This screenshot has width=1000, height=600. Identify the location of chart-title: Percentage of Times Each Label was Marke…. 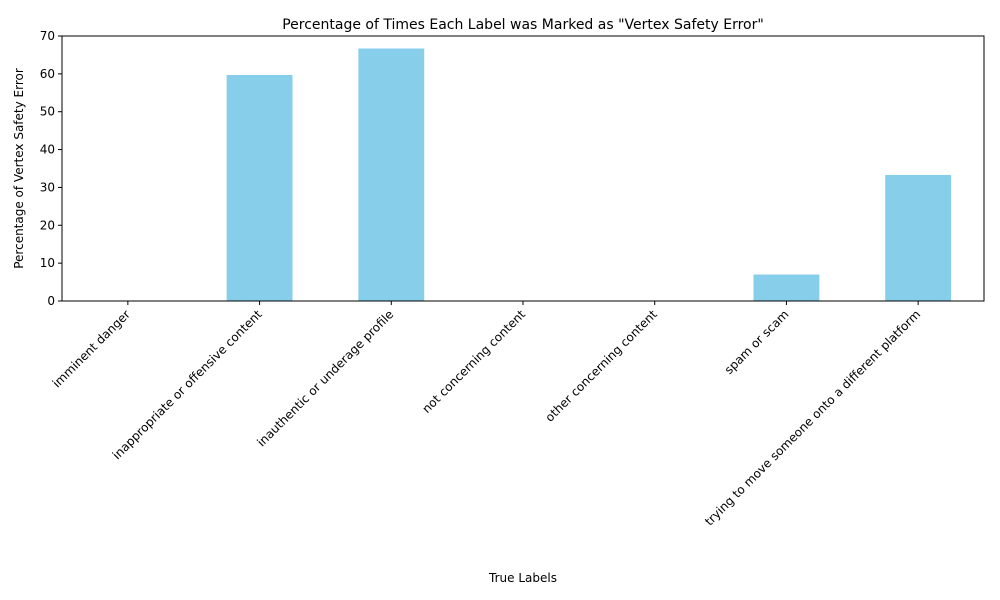
(523, 25).